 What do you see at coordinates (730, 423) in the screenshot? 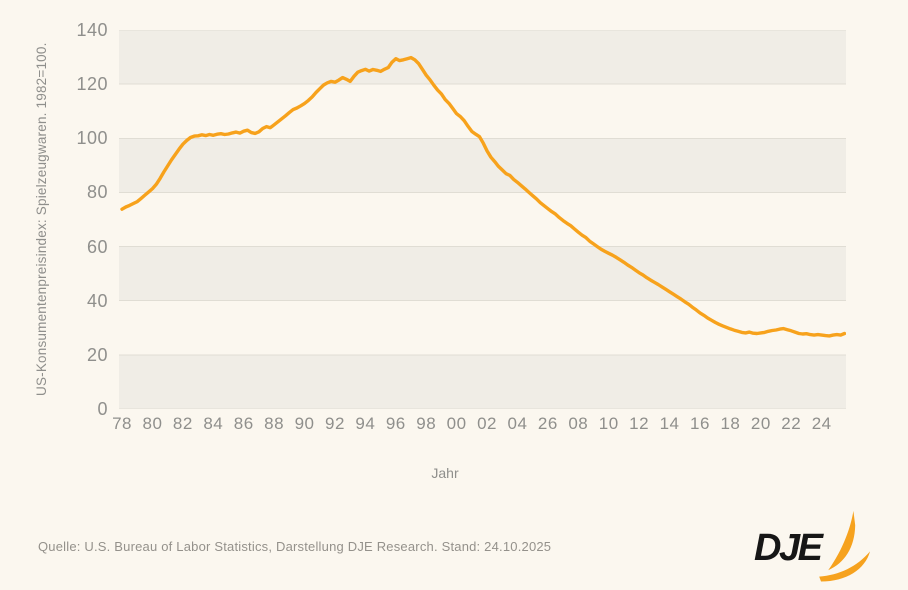
I see `x-tick-label: 18` at bounding box center [730, 423].